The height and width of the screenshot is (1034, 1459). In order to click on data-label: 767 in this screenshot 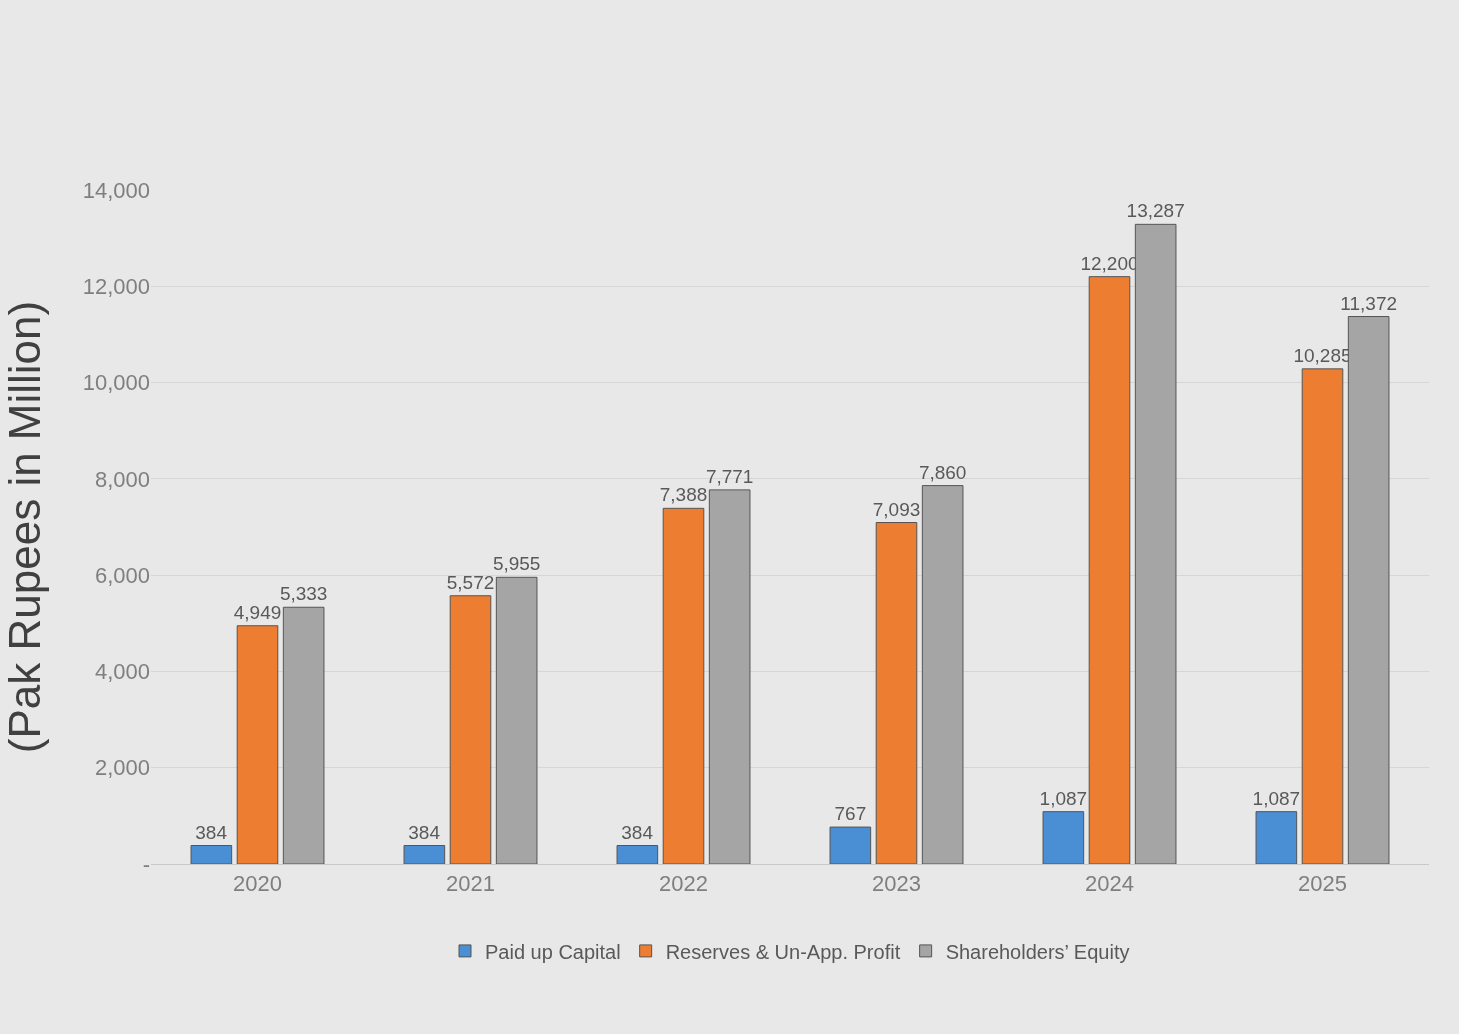, I will do `click(850, 814)`.